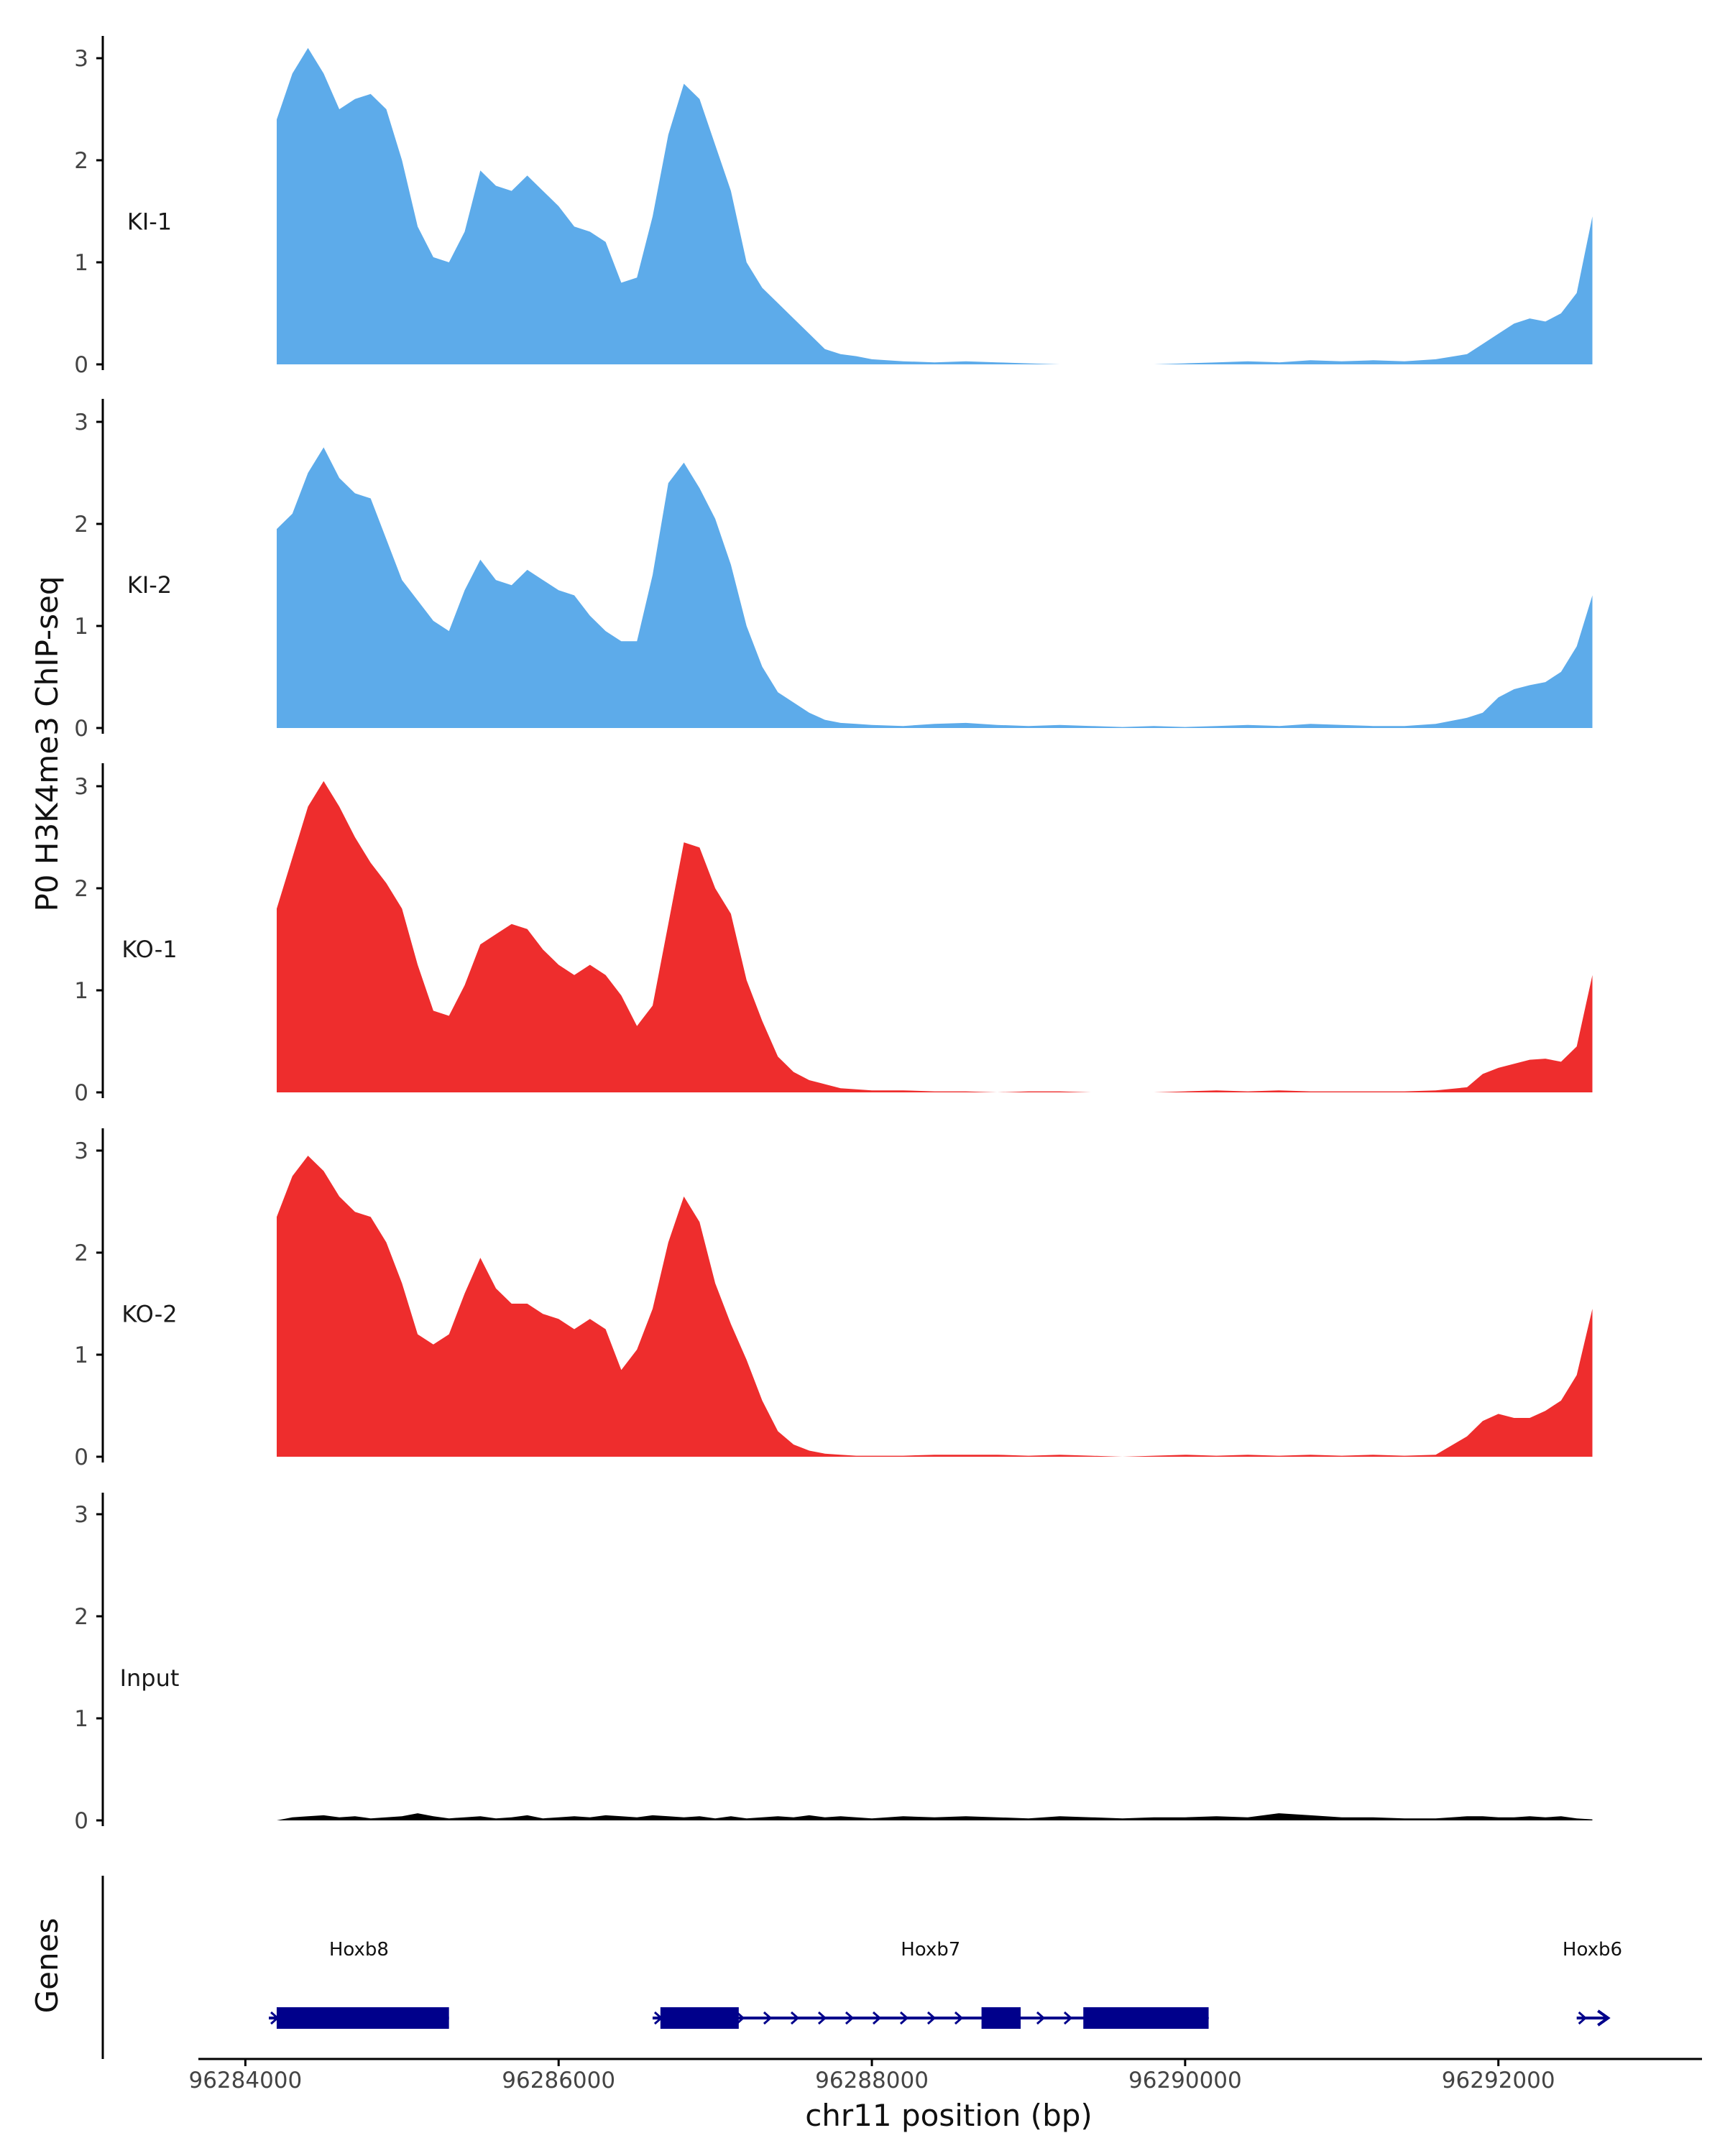 The width and height of the screenshot is (1725, 2156). What do you see at coordinates (149, 950) in the screenshot?
I see `track-label: KO-1` at bounding box center [149, 950].